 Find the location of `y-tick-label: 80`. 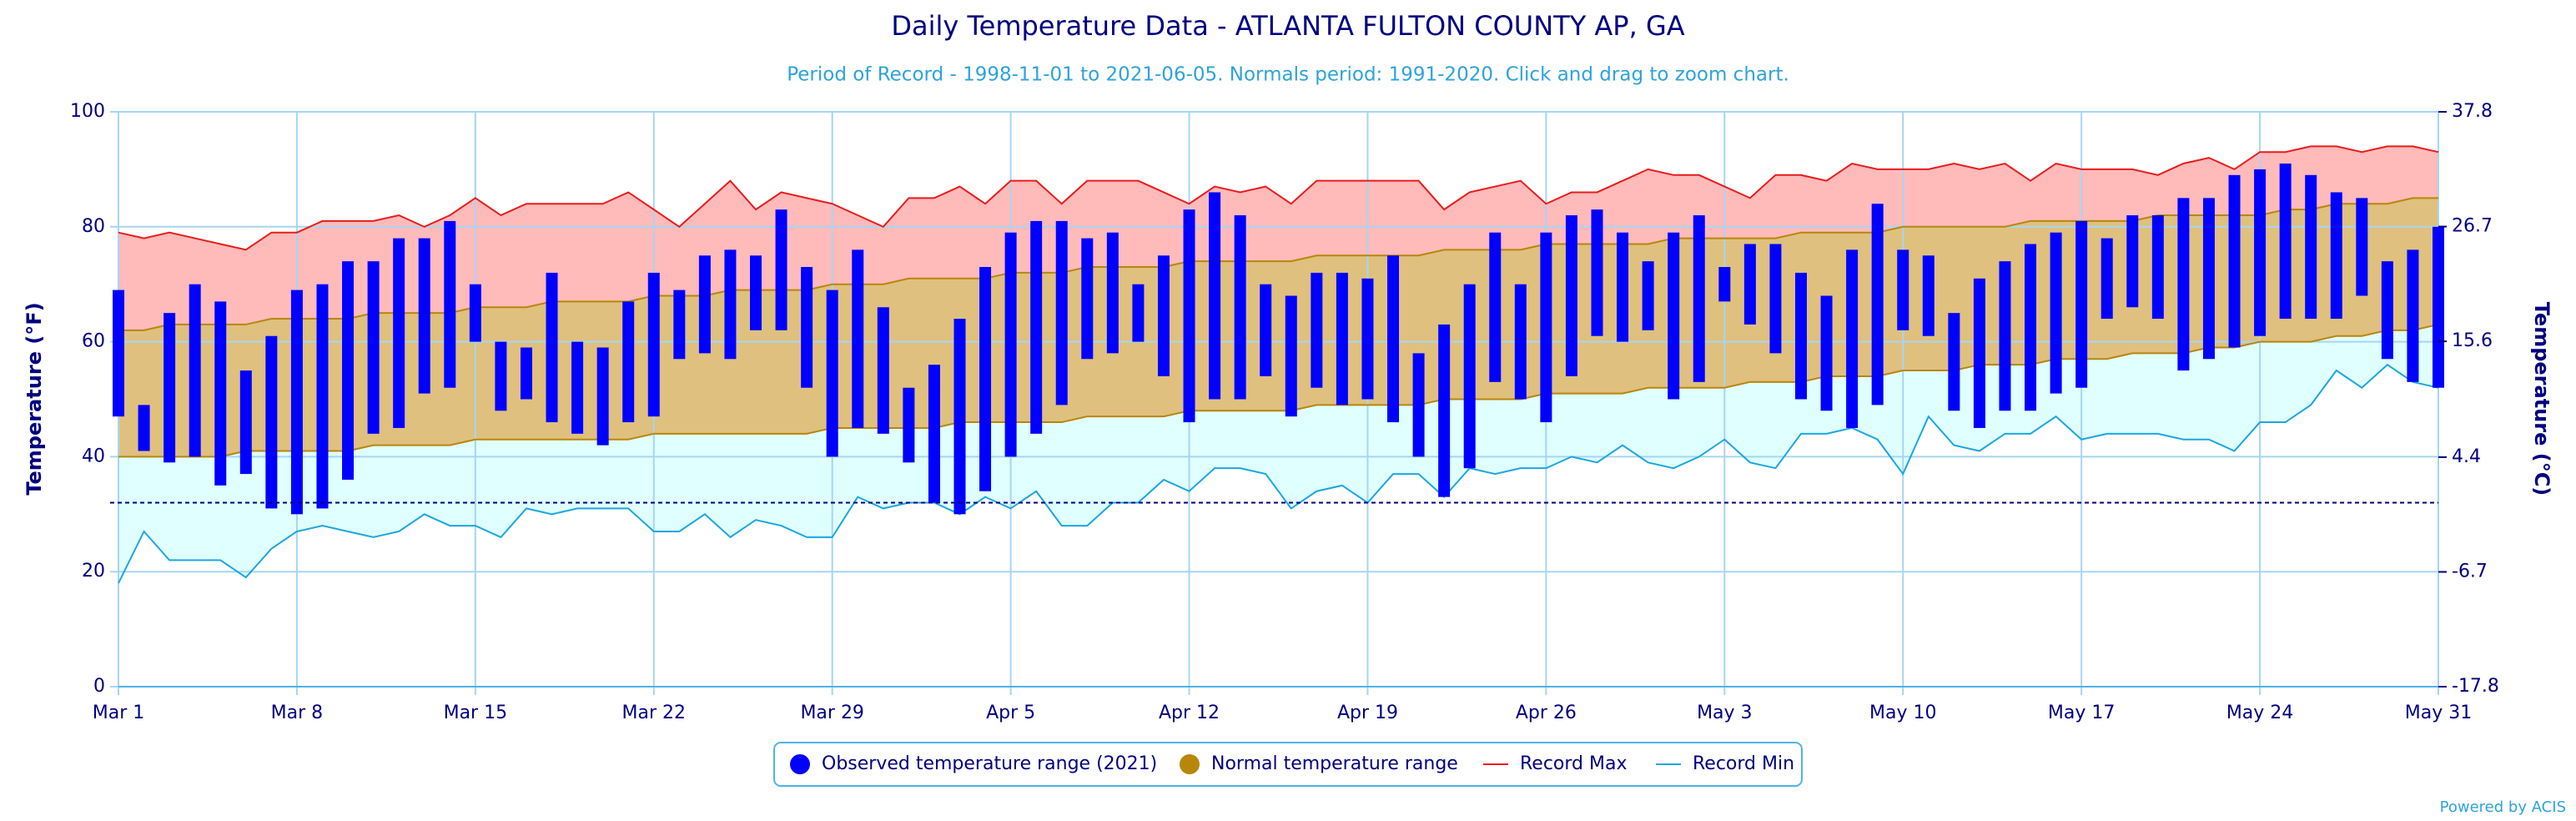

y-tick-label: 80 is located at coordinates (93, 227).